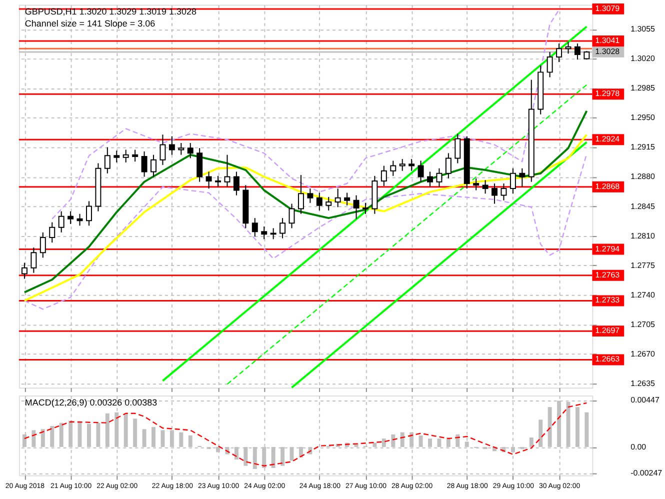  I want to click on ref-line-label: 1.2794, so click(607, 249).